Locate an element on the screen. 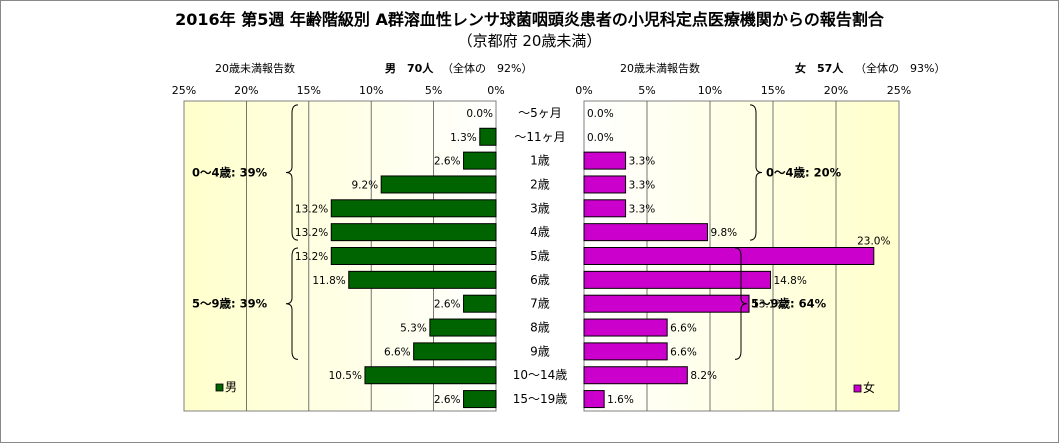  male-group-label: 0～4歳: 39% is located at coordinates (230, 173).